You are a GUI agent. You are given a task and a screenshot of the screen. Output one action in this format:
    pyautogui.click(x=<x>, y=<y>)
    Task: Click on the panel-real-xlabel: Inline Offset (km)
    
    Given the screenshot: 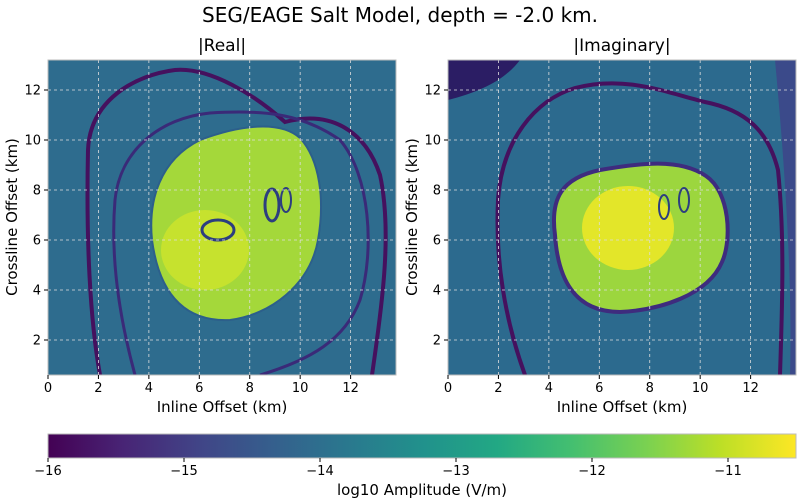 What is the action you would take?
    pyautogui.click(x=222, y=407)
    